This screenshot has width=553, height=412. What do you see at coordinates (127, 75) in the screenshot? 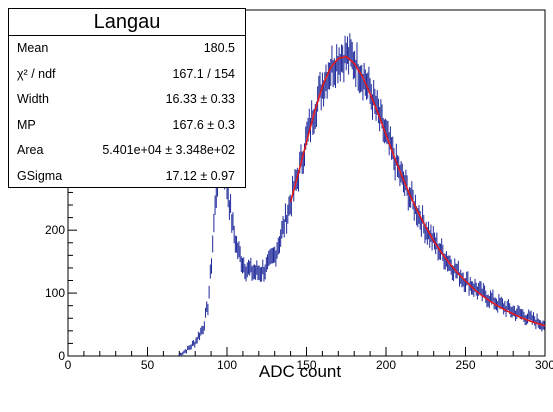
I see `stats-row-chi2: χ² / ndf 167.1 / 154` at bounding box center [127, 75].